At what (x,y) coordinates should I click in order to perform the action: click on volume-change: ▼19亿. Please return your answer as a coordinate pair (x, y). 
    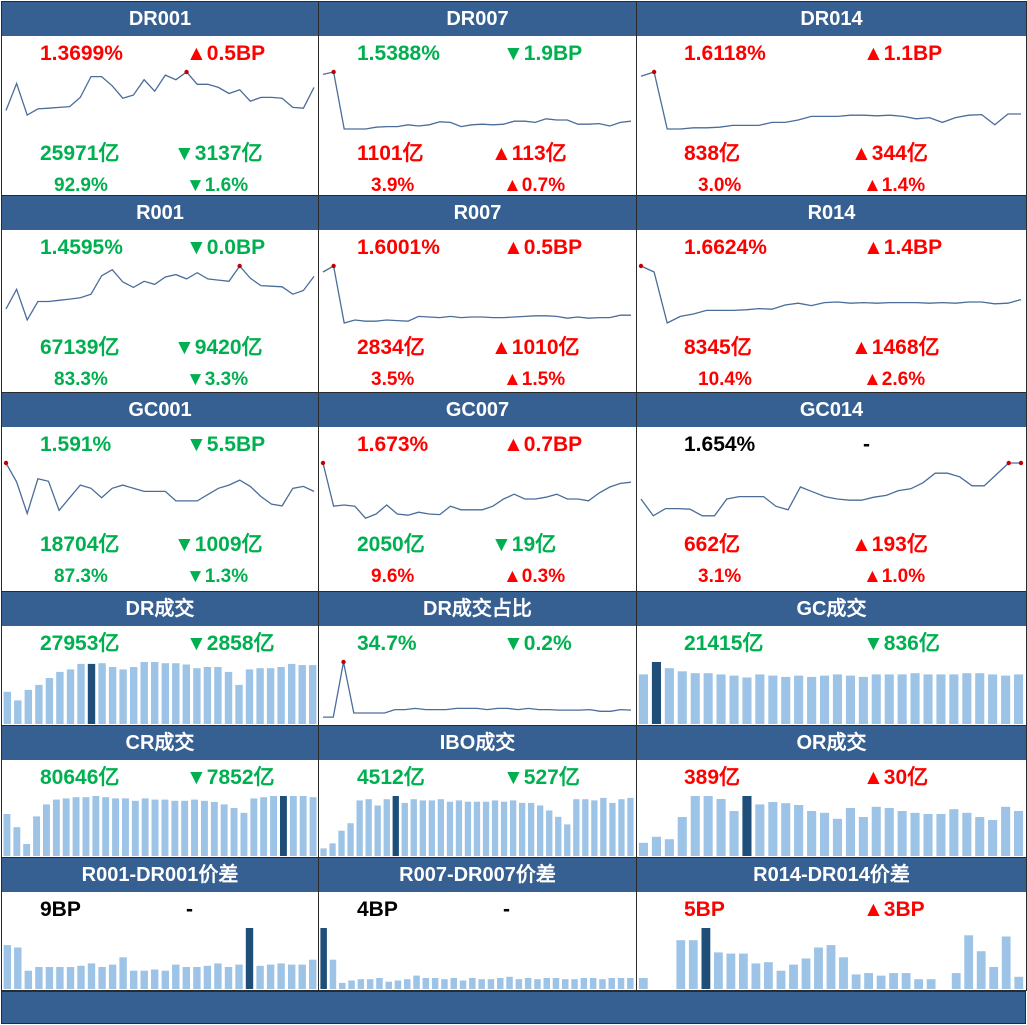
    Looking at the image, I should click on (524, 544).